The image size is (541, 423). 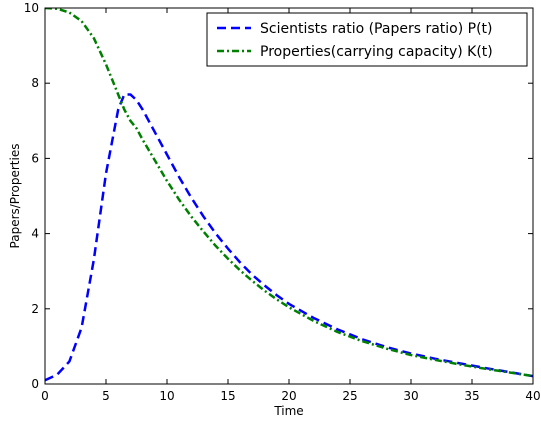 I want to click on legend-label-2: Properties(carrying capacity) K(t), so click(x=376, y=52).